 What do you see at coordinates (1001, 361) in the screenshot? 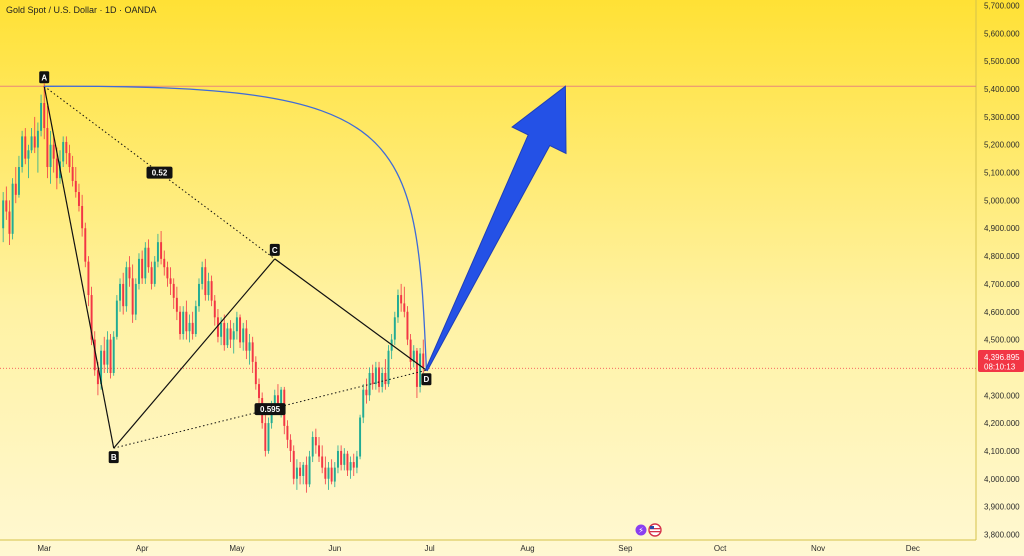
I see `last-price-tag: 4,396.895 08:10:13` at bounding box center [1001, 361].